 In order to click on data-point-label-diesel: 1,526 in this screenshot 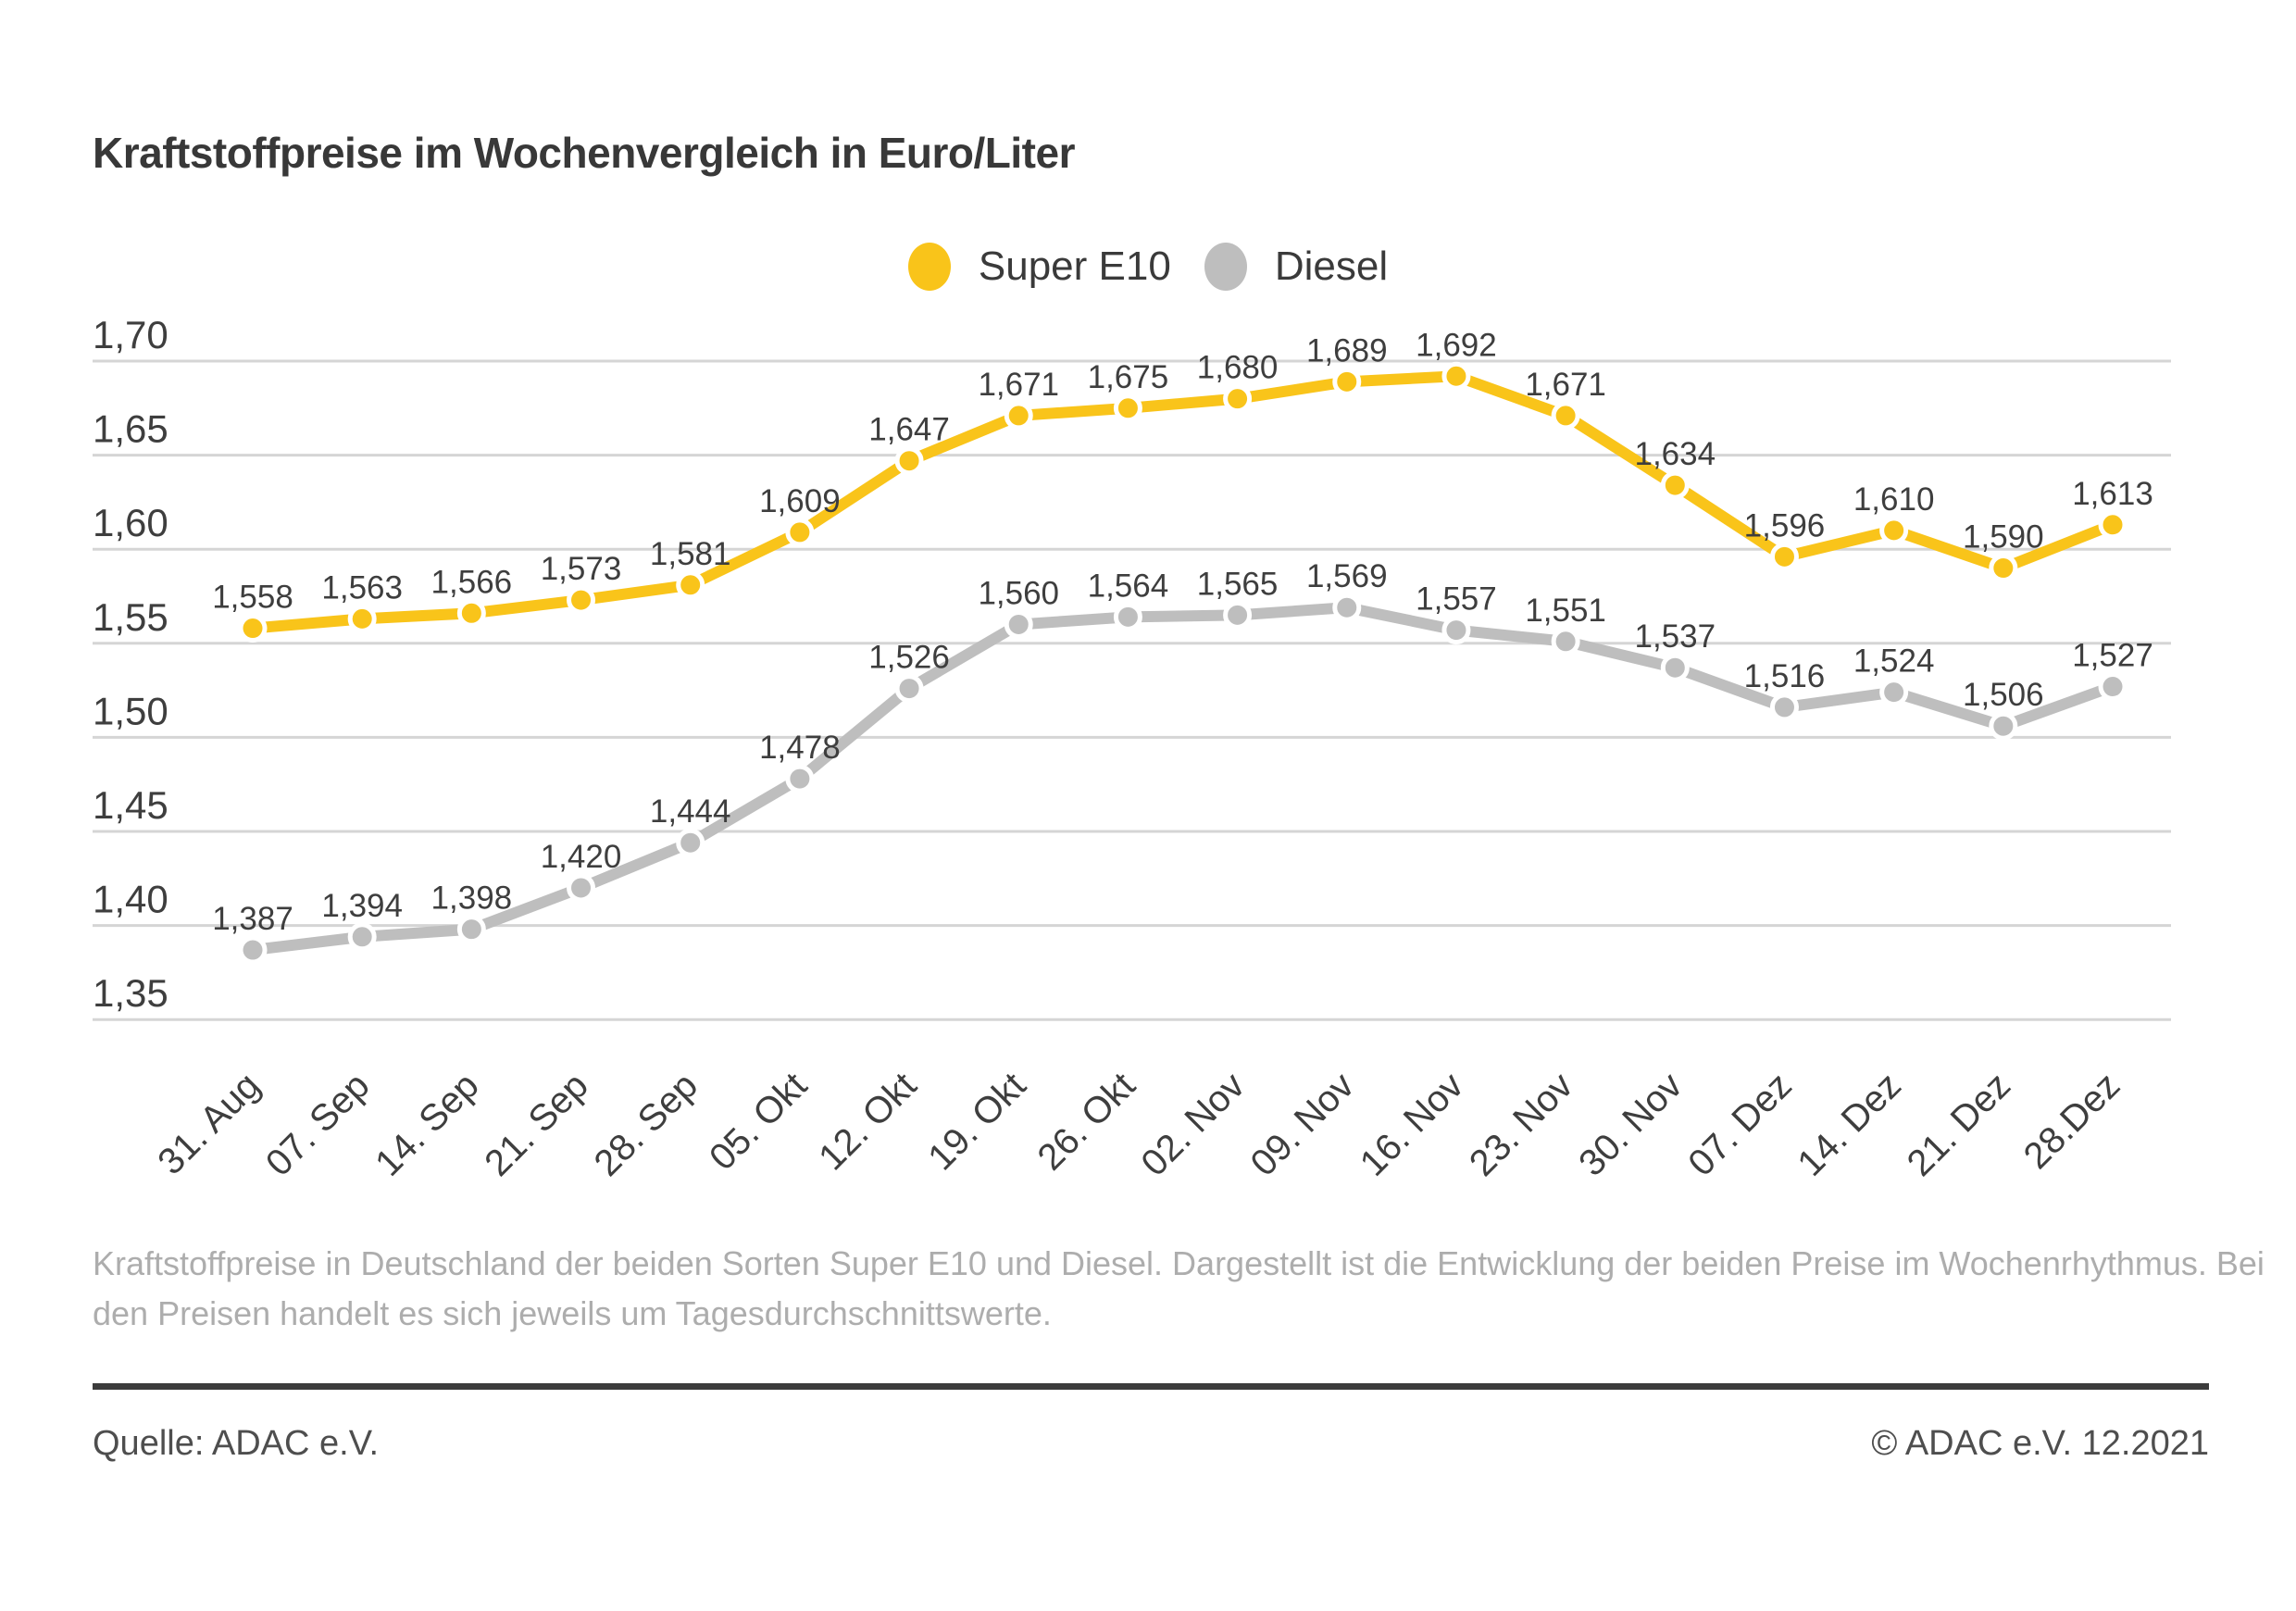, I will do `click(909, 658)`.